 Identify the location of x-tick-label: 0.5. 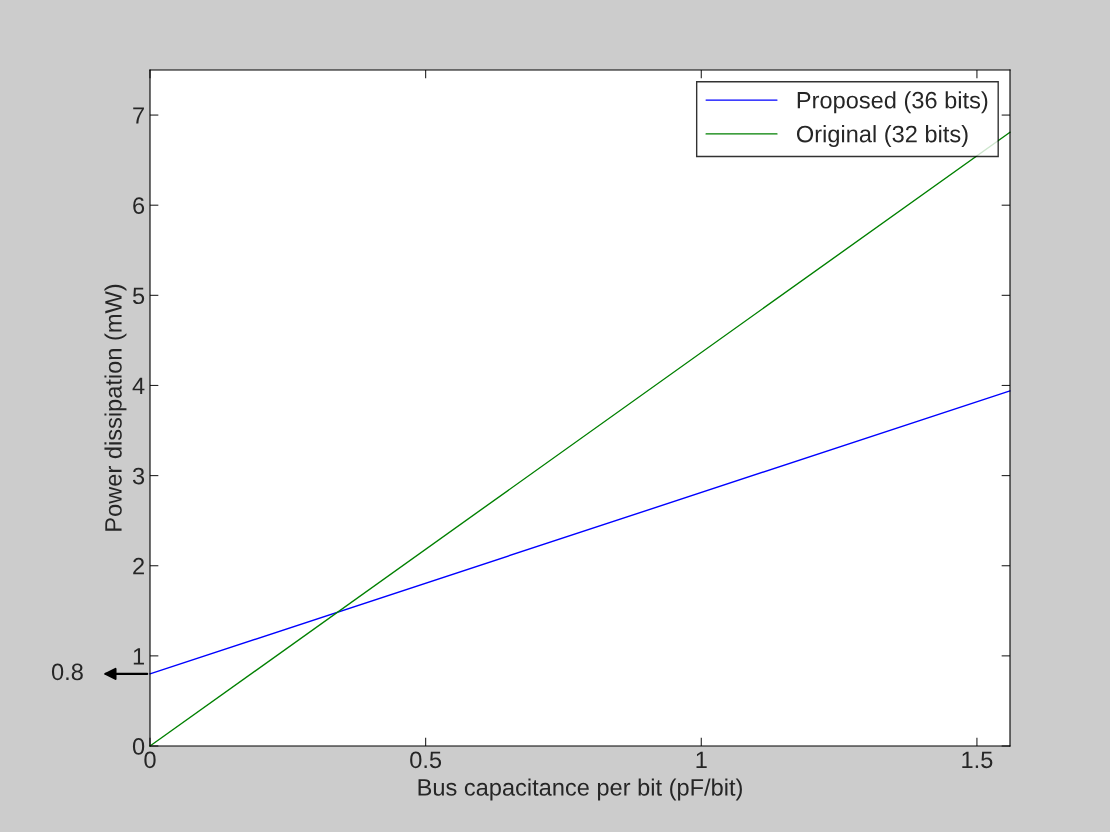
(426, 760).